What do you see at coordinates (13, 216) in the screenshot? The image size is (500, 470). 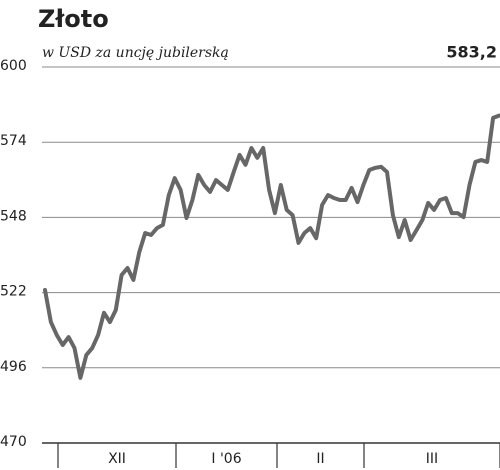 I see `y-tick-label: 548` at bounding box center [13, 216].